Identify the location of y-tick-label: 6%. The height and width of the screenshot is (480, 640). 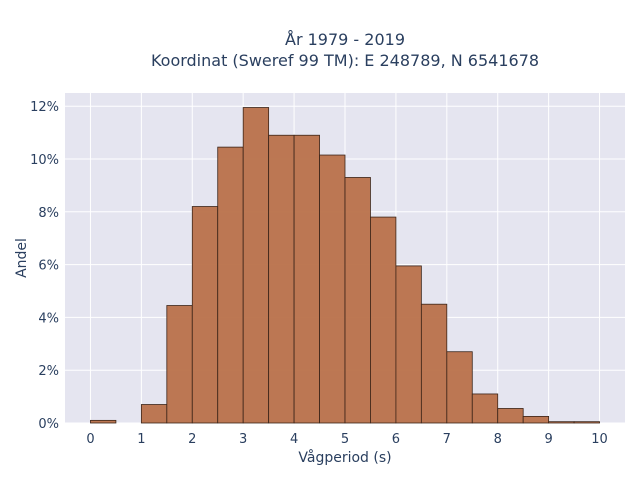
(48, 266).